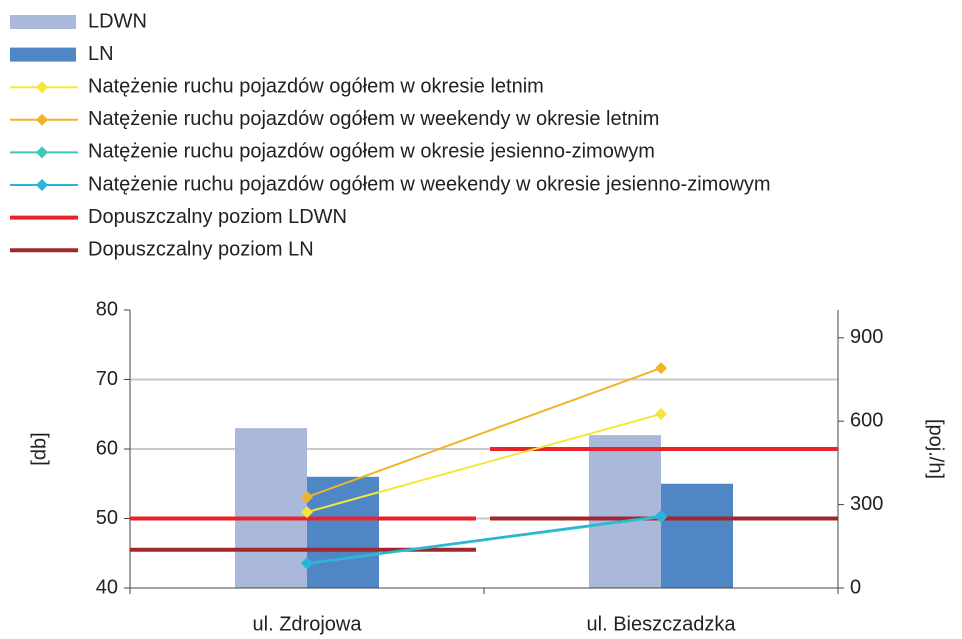 This screenshot has width=962, height=639. What do you see at coordinates (217, 217) in the screenshot?
I see `legend-label: Dopuszczalny poziom LDWN` at bounding box center [217, 217].